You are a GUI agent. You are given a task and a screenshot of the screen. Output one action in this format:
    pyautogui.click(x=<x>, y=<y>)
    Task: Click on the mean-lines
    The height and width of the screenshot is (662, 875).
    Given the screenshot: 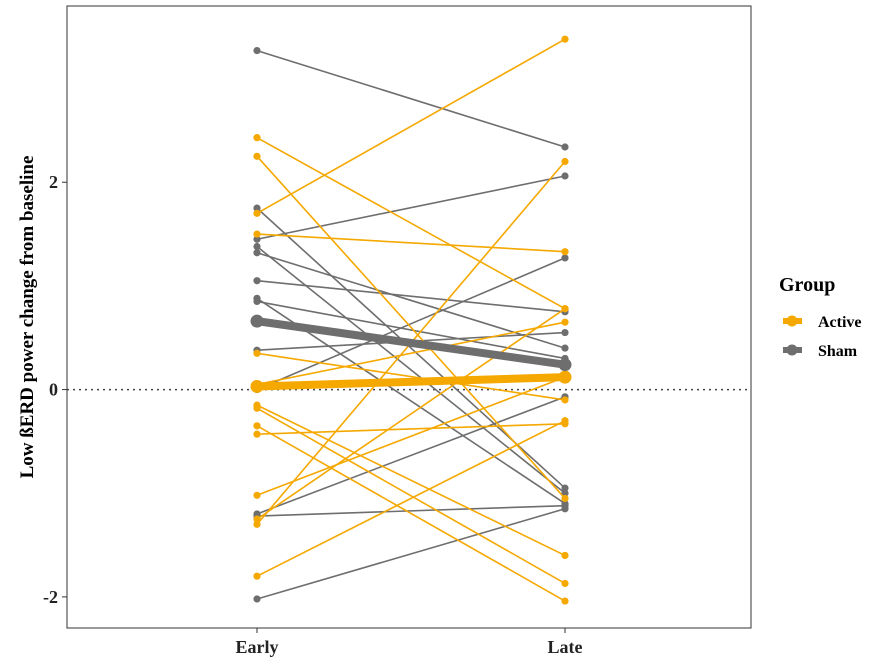 What is the action you would take?
    pyautogui.click(x=411, y=353)
    